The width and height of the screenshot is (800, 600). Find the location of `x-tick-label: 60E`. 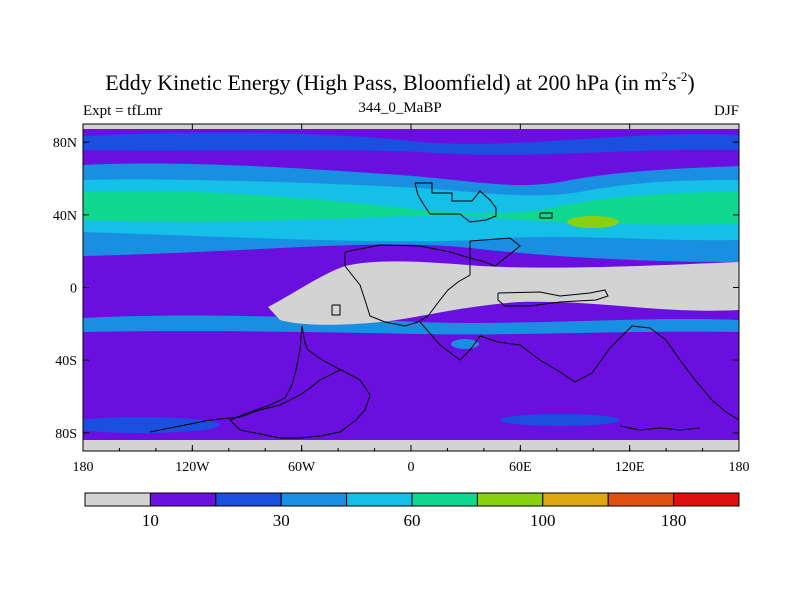

x-tick-label: 60E is located at coordinates (520, 467).